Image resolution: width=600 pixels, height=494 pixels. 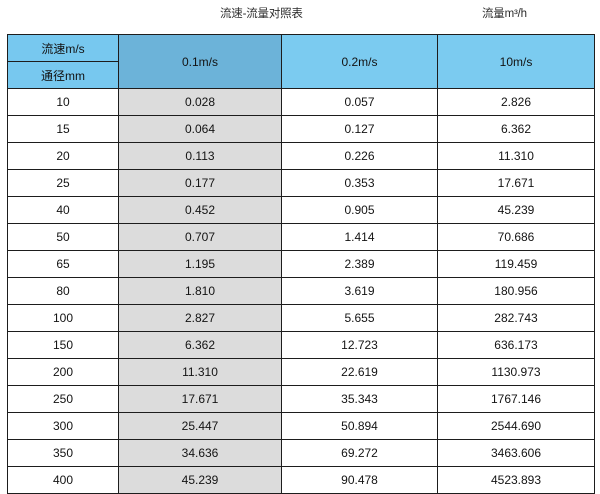 What do you see at coordinates (359, 453) in the screenshot?
I see `cell-flow-value: 69.272` at bounding box center [359, 453].